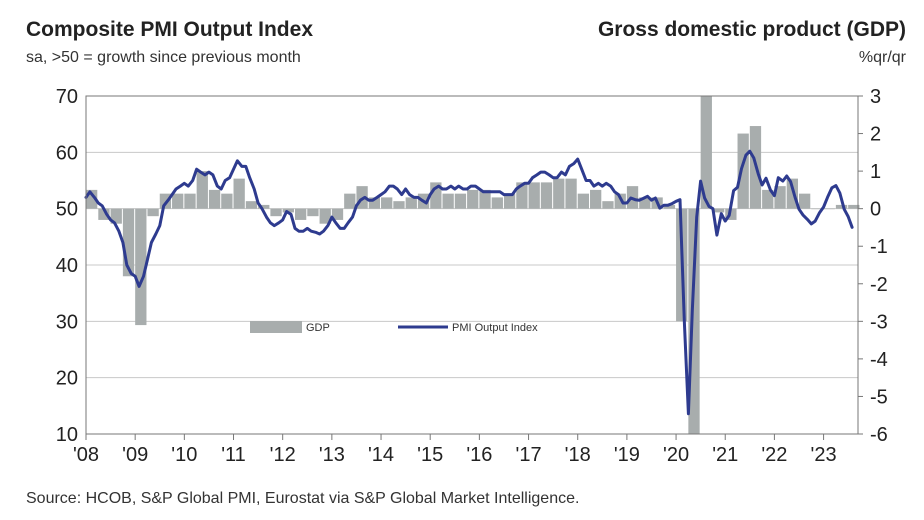 The image size is (924, 520). Describe the element at coordinates (67, 322) in the screenshot. I see `left-tick-label: 30` at that location.